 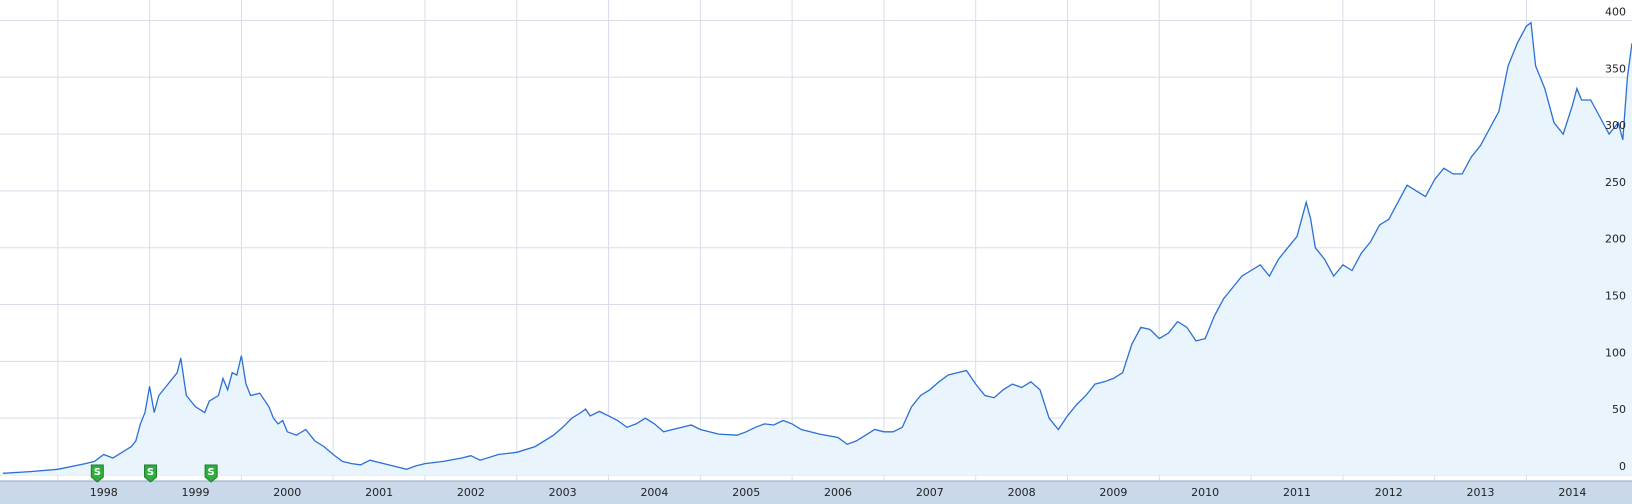 What do you see at coordinates (563, 492) in the screenshot?
I see `x-tick-label: 2003` at bounding box center [563, 492].